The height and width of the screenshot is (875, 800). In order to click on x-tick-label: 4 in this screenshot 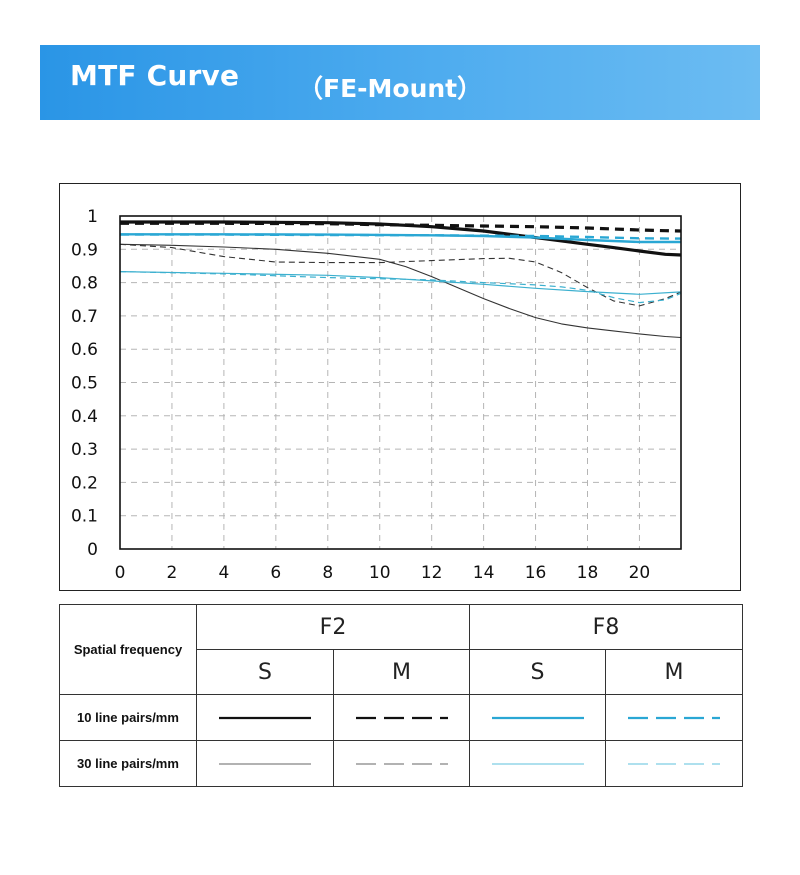, I will do `click(223, 573)`.